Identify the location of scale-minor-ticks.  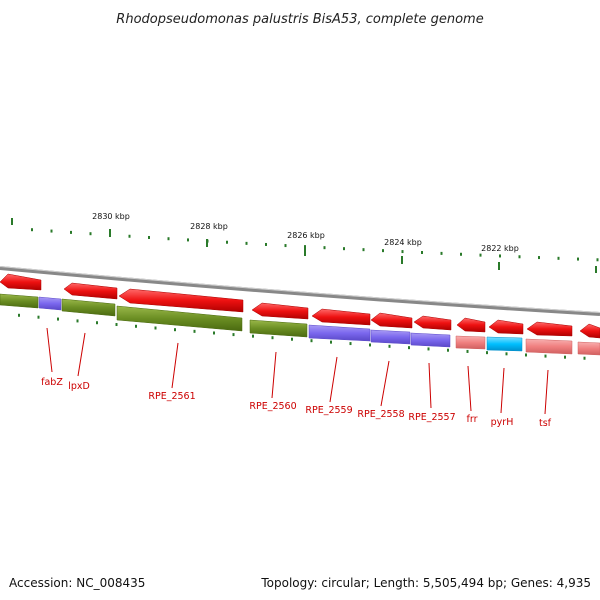
(315, 245).